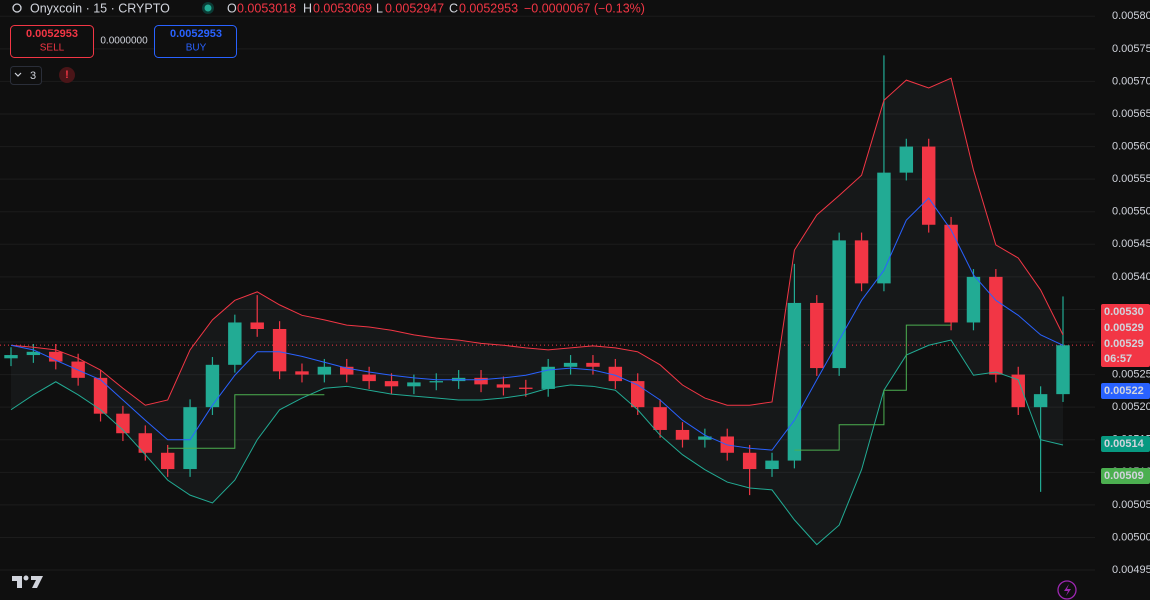 This screenshot has width=1150, height=600. Describe the element at coordinates (1131, 146) in the screenshot. I see `y-tick-label: 0.00560` at that location.